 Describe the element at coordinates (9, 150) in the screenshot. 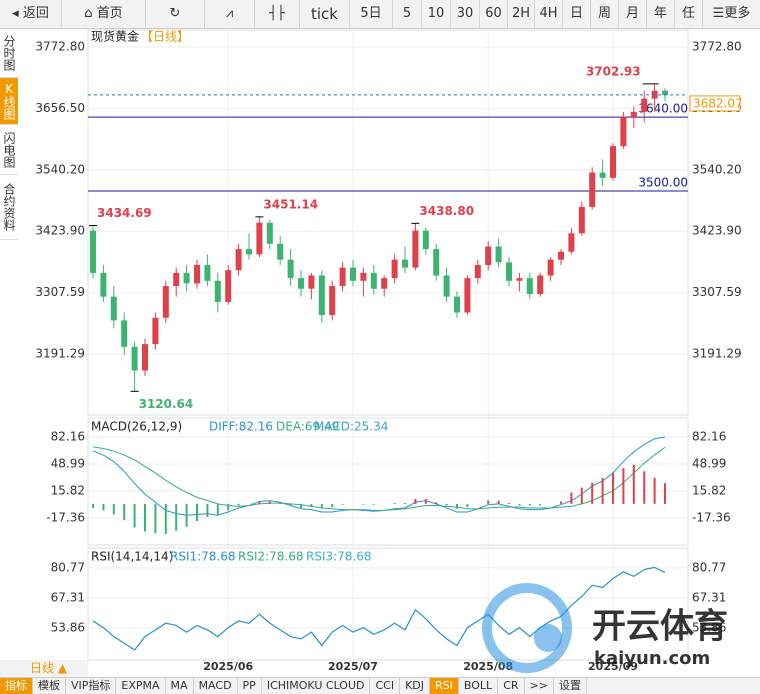

I see `side-tab: 闪电图` at that location.